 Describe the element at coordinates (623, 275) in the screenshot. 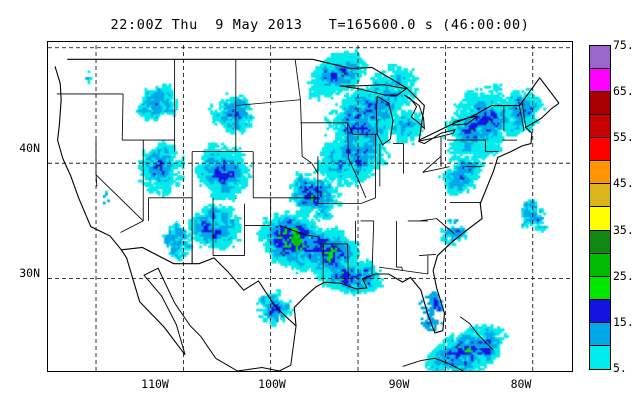

I see `colorbar-tick: 25.` at that location.